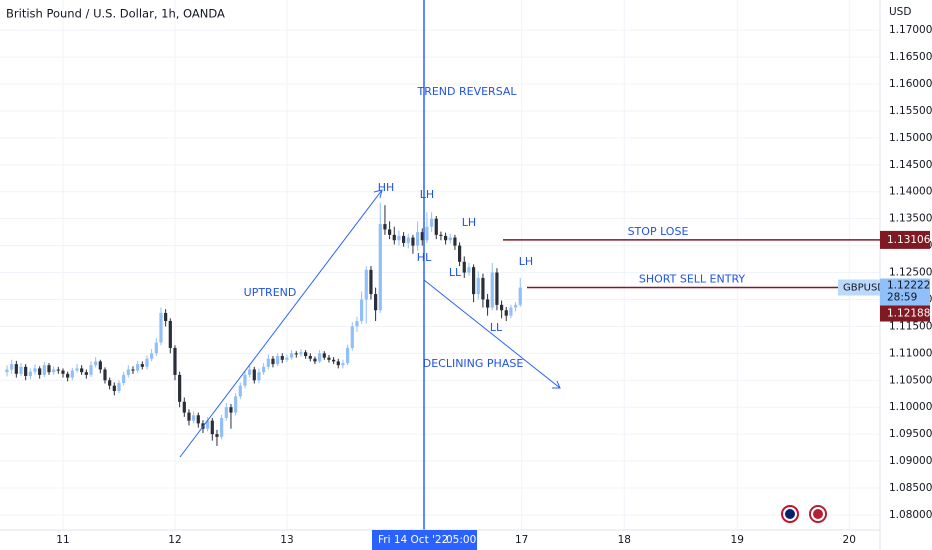 This screenshot has height=550, width=932. What do you see at coordinates (910, 30) in the screenshot?
I see `y-tick-label: 1.17000` at bounding box center [910, 30].